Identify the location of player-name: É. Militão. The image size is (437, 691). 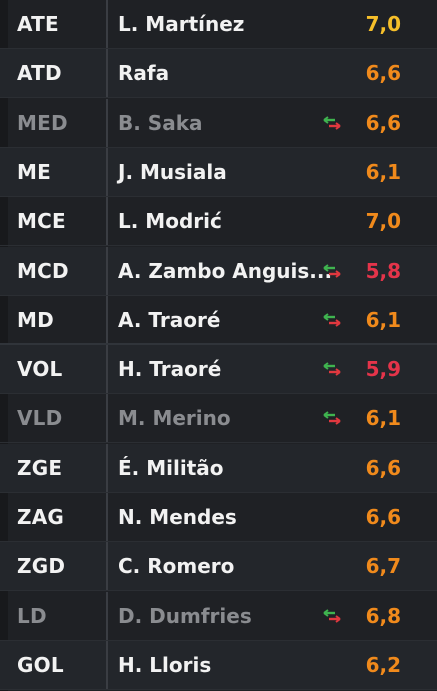
(171, 468).